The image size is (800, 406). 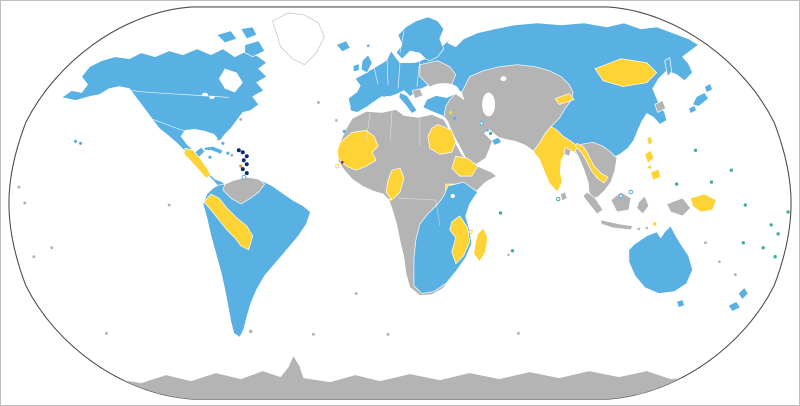 I want to click on region-greenland, so click(x=298, y=38).